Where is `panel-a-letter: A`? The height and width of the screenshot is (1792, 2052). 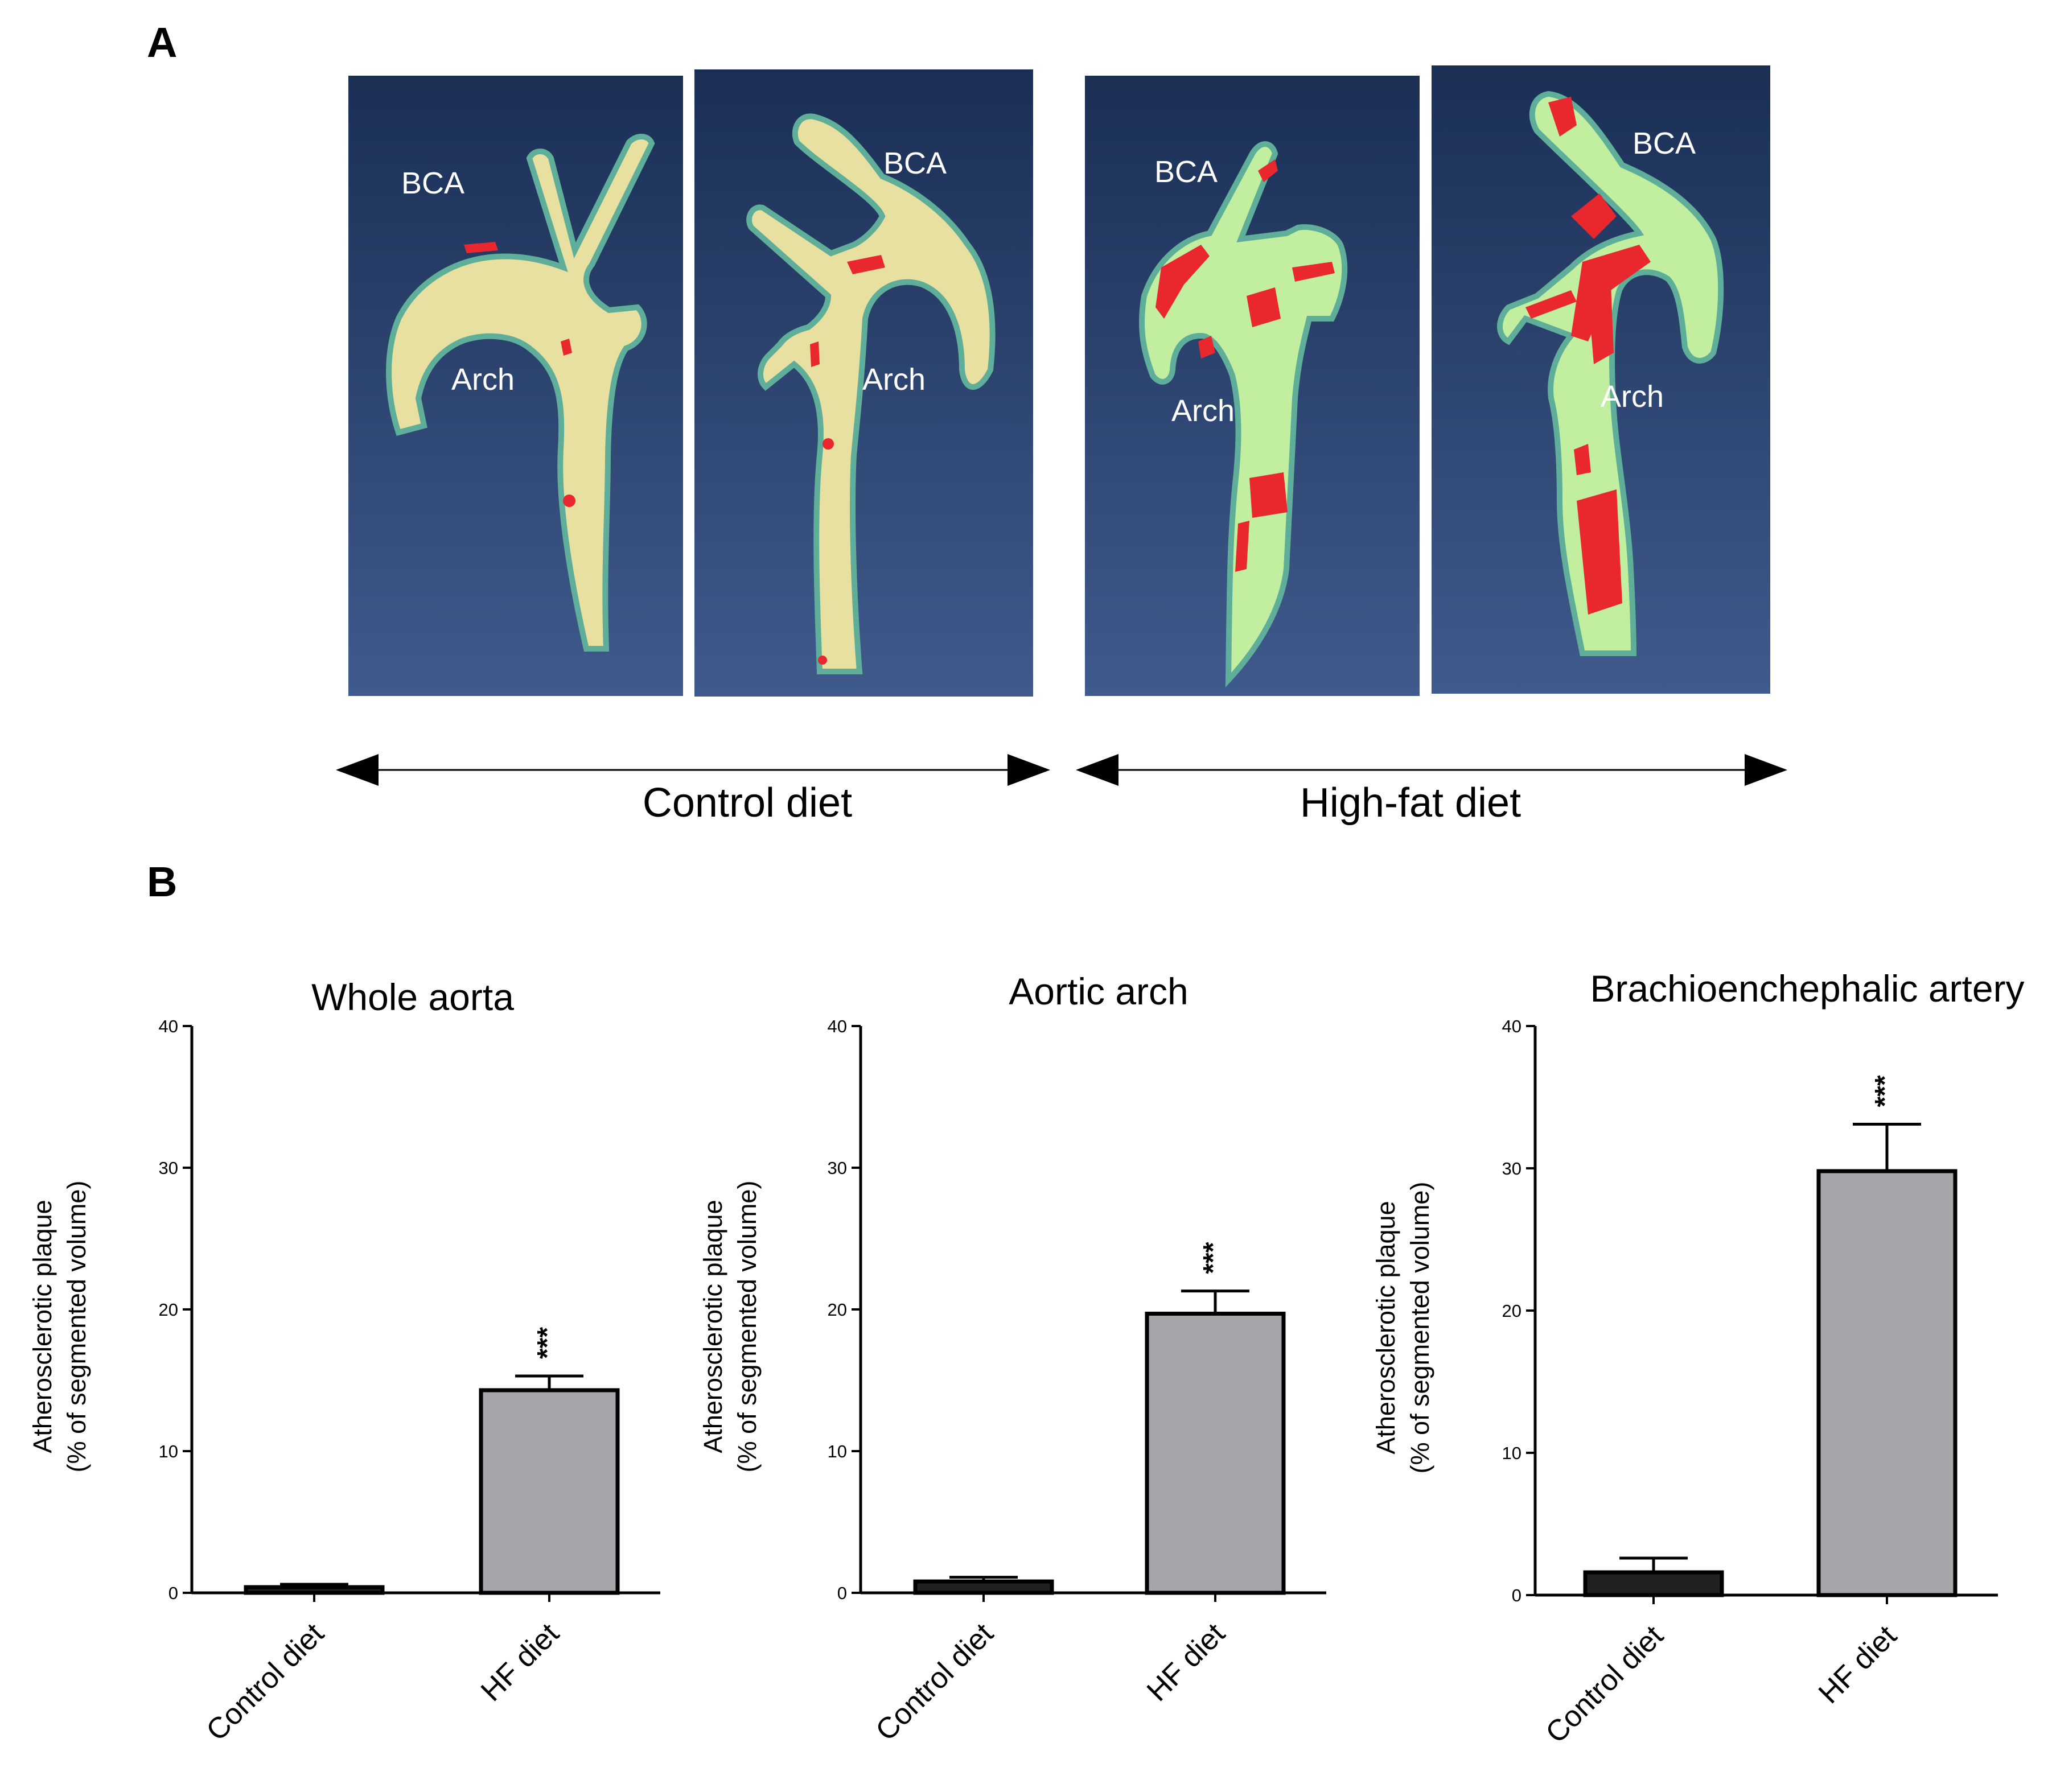 panel-a-letter: A is located at coordinates (162, 42).